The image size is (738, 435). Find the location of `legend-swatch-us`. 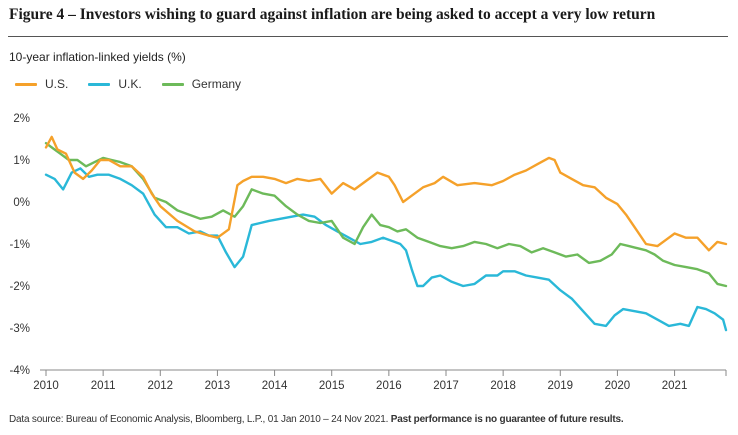

legend-swatch-us is located at coordinates (26, 84).